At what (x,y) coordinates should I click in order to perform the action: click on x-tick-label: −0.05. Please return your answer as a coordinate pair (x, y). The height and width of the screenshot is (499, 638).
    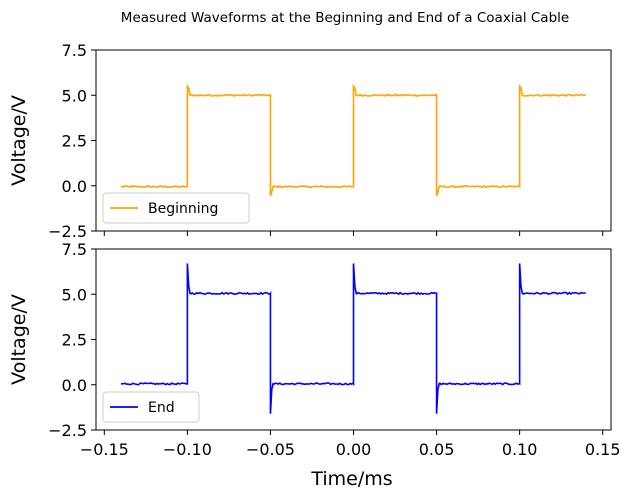
    Looking at the image, I should click on (270, 449).